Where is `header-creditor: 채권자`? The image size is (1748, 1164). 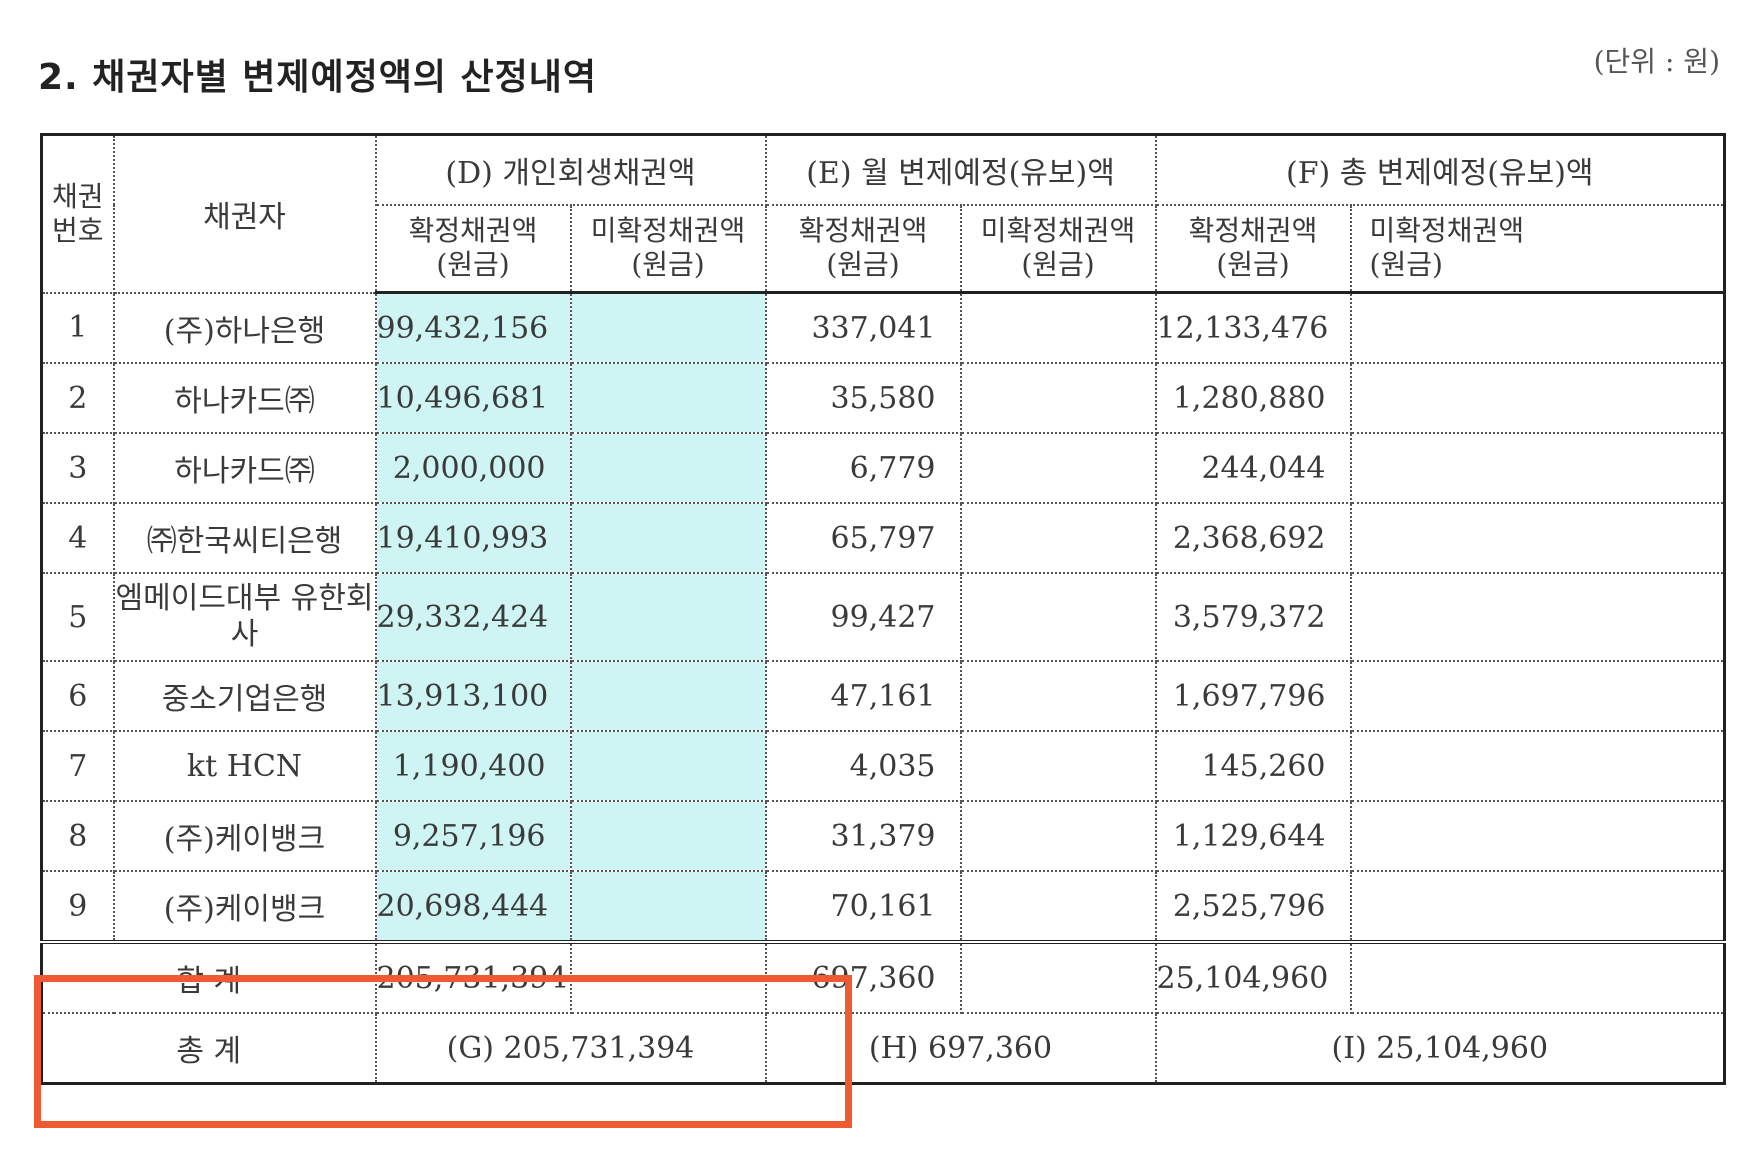 header-creditor: 채권자 is located at coordinates (244, 213).